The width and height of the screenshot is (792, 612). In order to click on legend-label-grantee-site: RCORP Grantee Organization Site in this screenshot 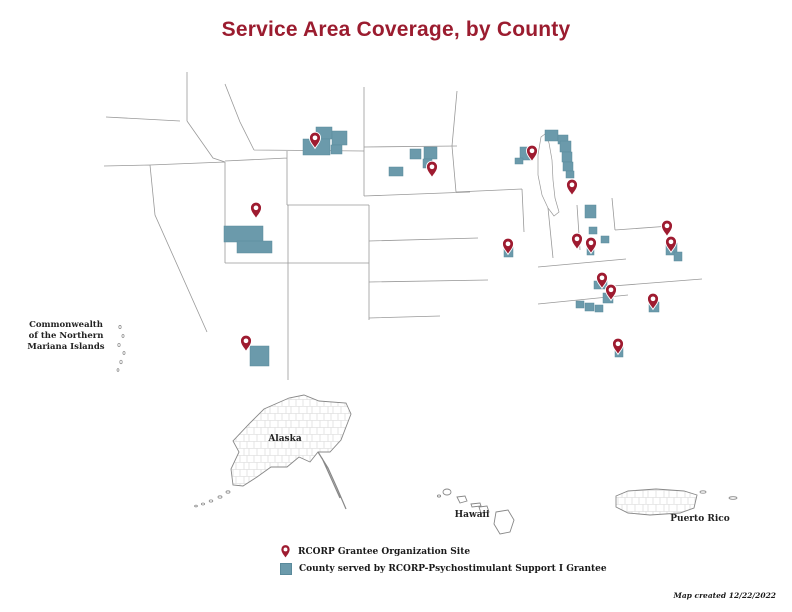, I will do `click(384, 551)`.